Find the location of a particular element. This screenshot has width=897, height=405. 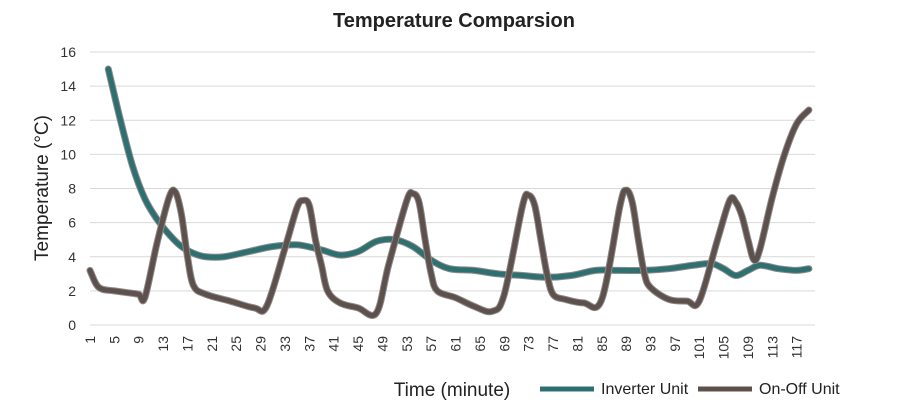

y-tick-label: 4 is located at coordinates (72, 257).